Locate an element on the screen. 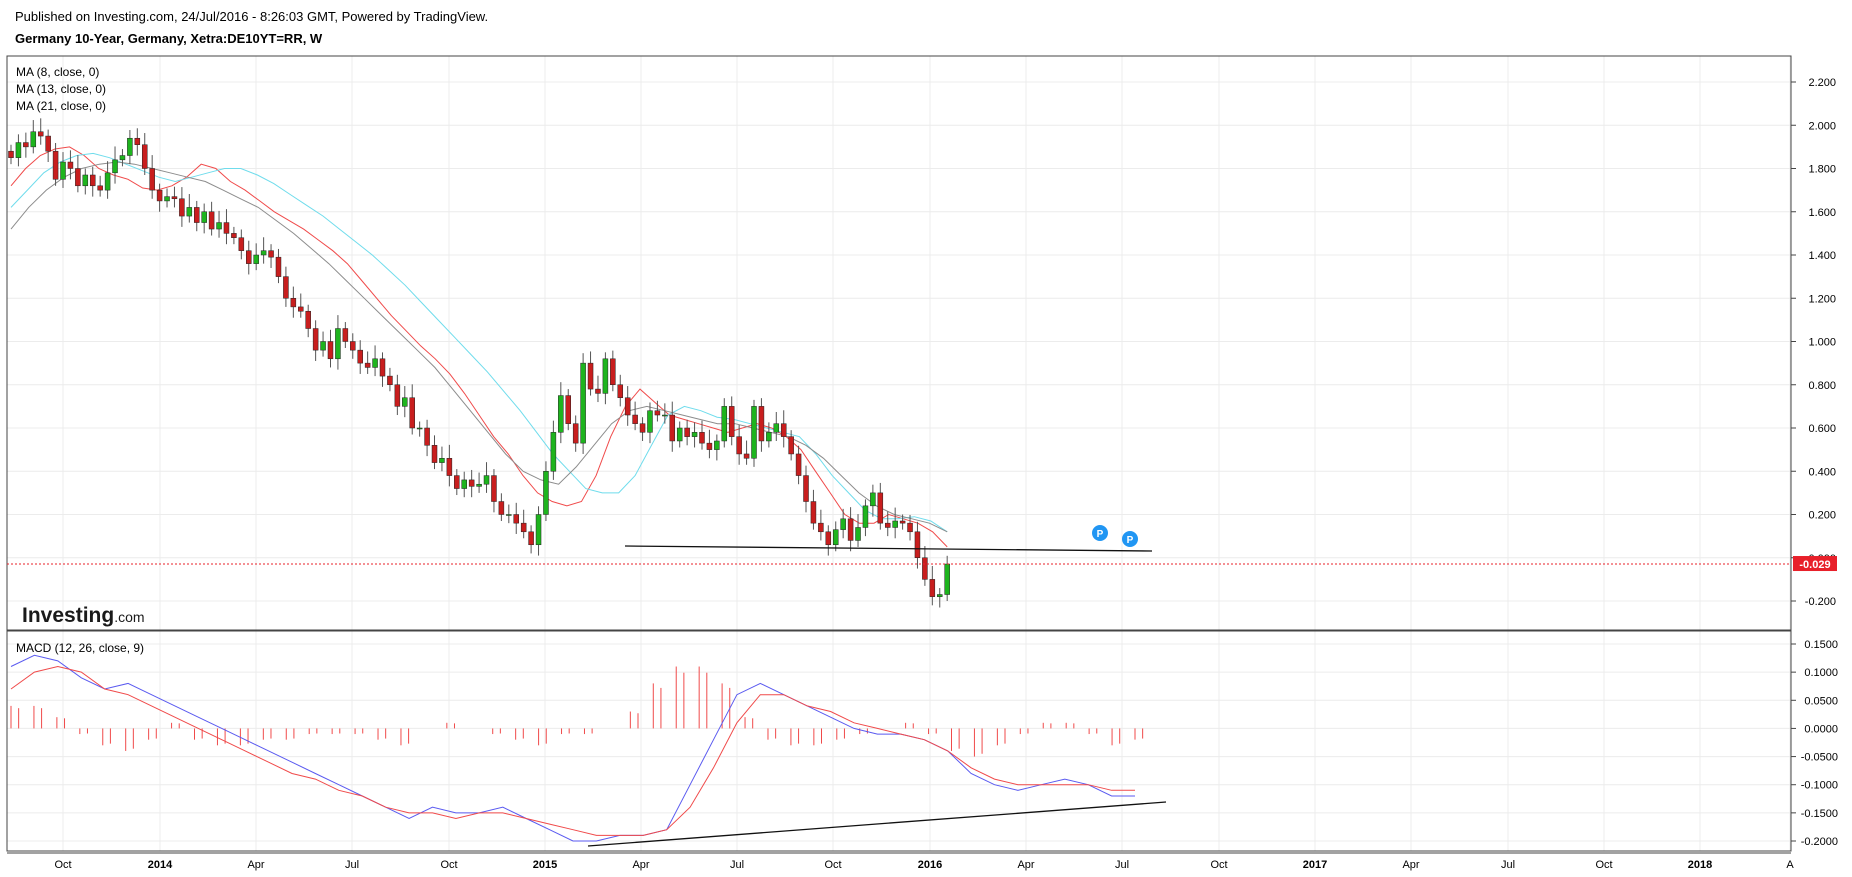 The height and width of the screenshot is (877, 1852). pivot-marker-1: P is located at coordinates (1100, 533).